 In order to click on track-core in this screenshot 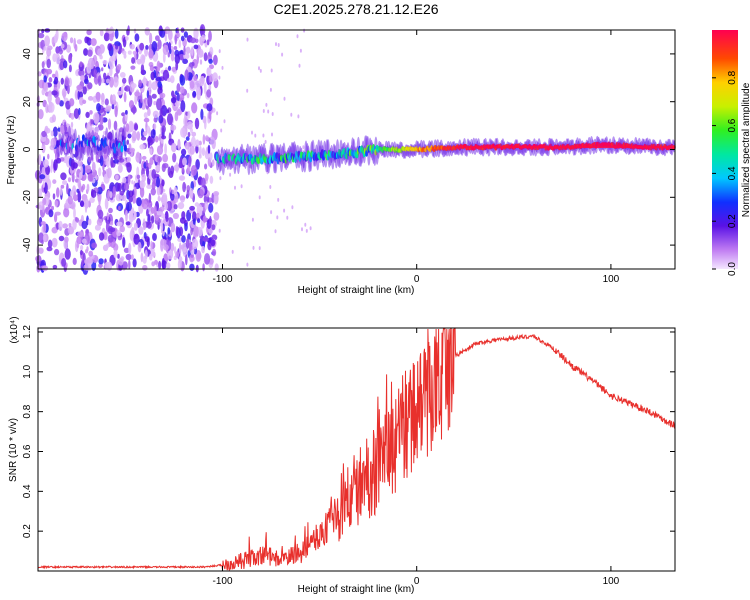, I will do `click(74, 151)`.